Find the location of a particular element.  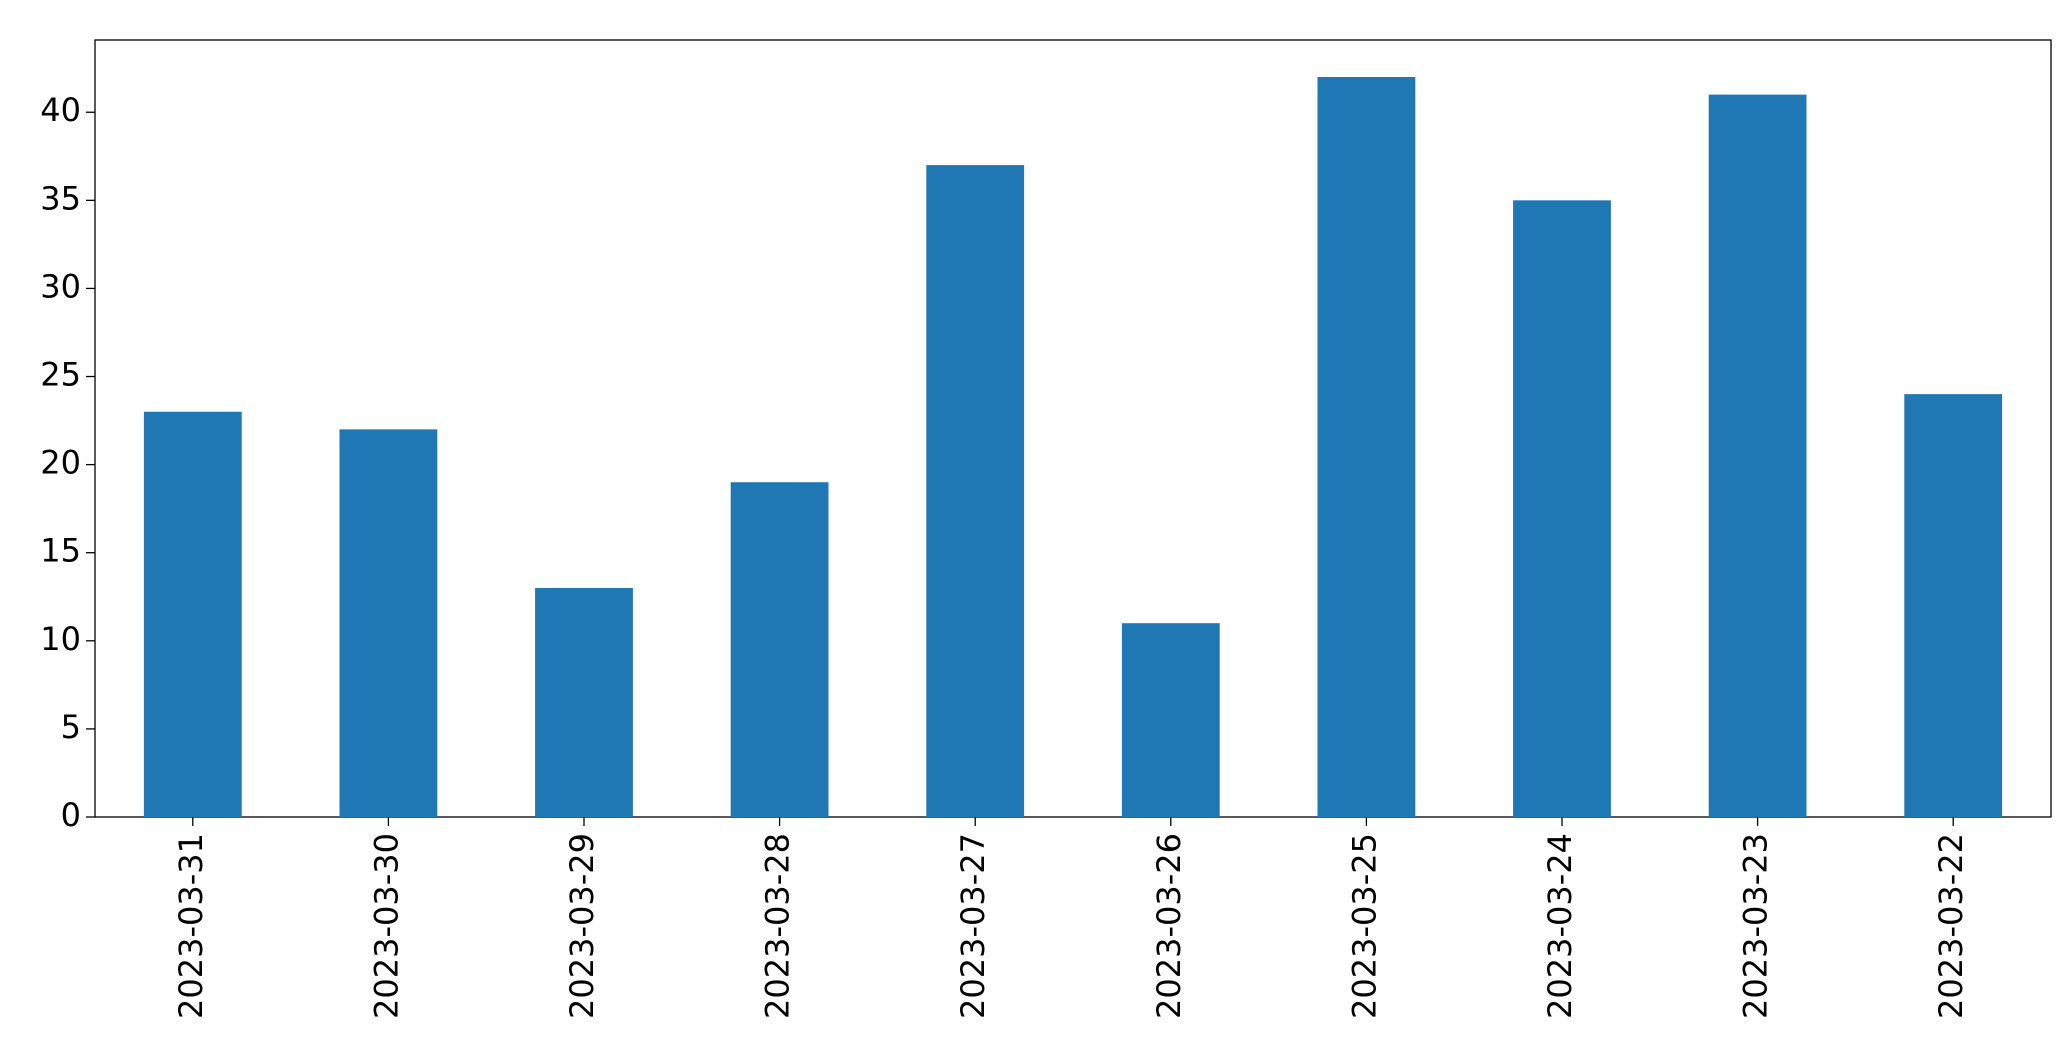

y-tick-label: 10 is located at coordinates (60, 639).